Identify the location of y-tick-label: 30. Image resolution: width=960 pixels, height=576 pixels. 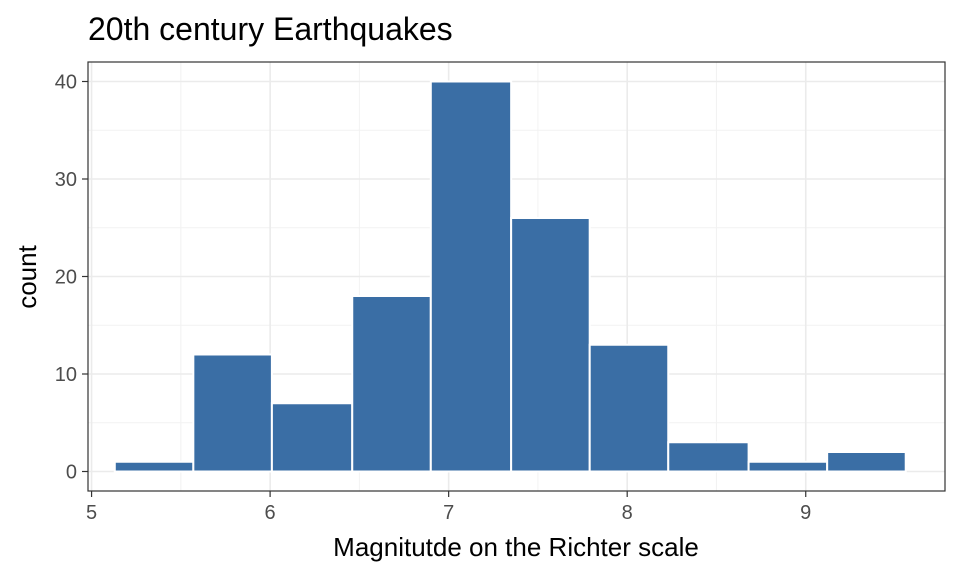
(66, 180).